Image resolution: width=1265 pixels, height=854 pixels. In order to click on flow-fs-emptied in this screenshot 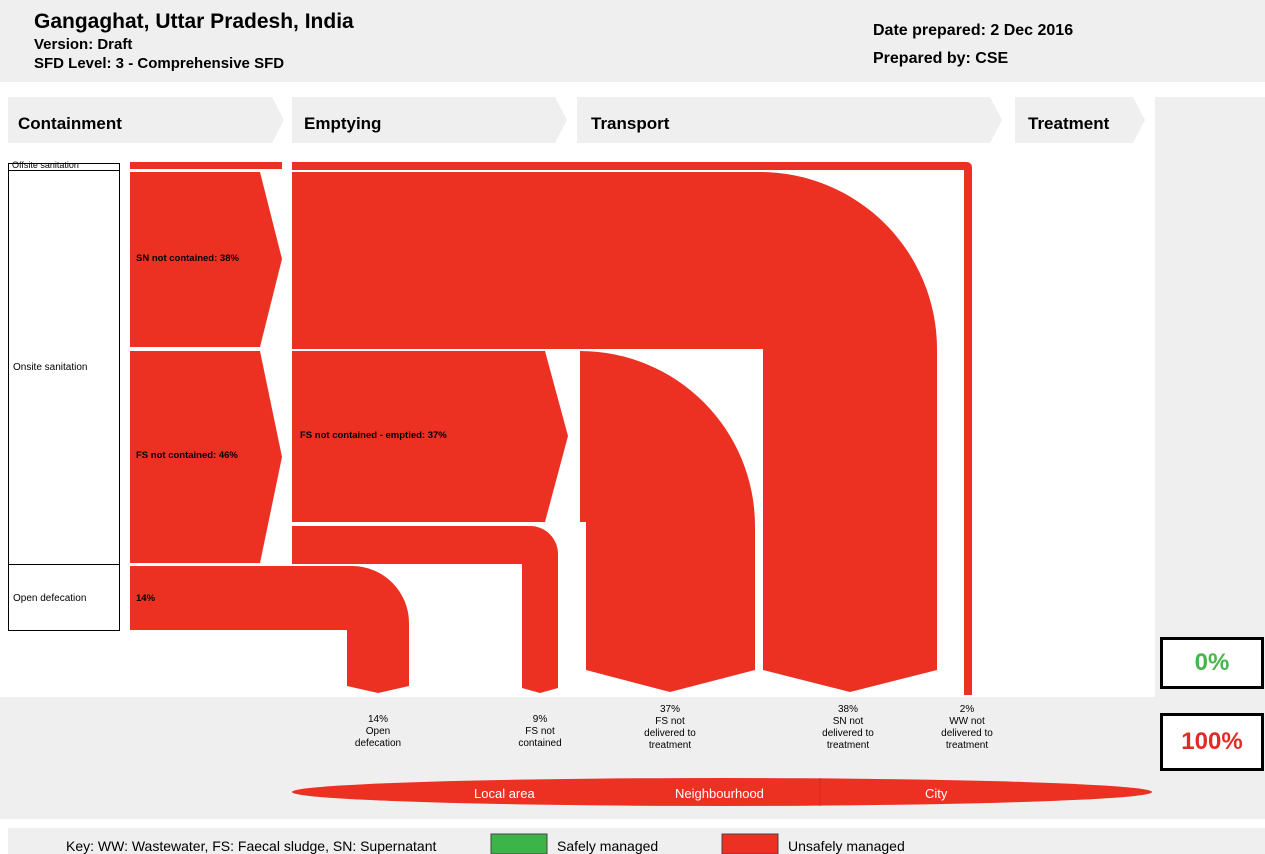, I will do `click(430, 436)`.